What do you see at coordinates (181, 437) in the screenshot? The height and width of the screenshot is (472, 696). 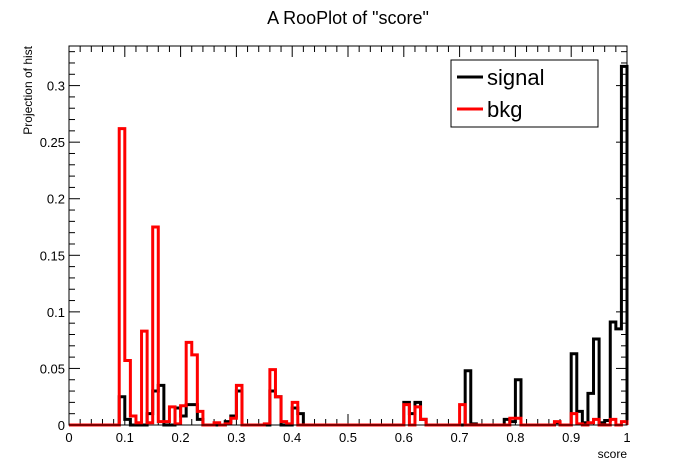 I see `x-tick-label: 0.2` at bounding box center [181, 437].